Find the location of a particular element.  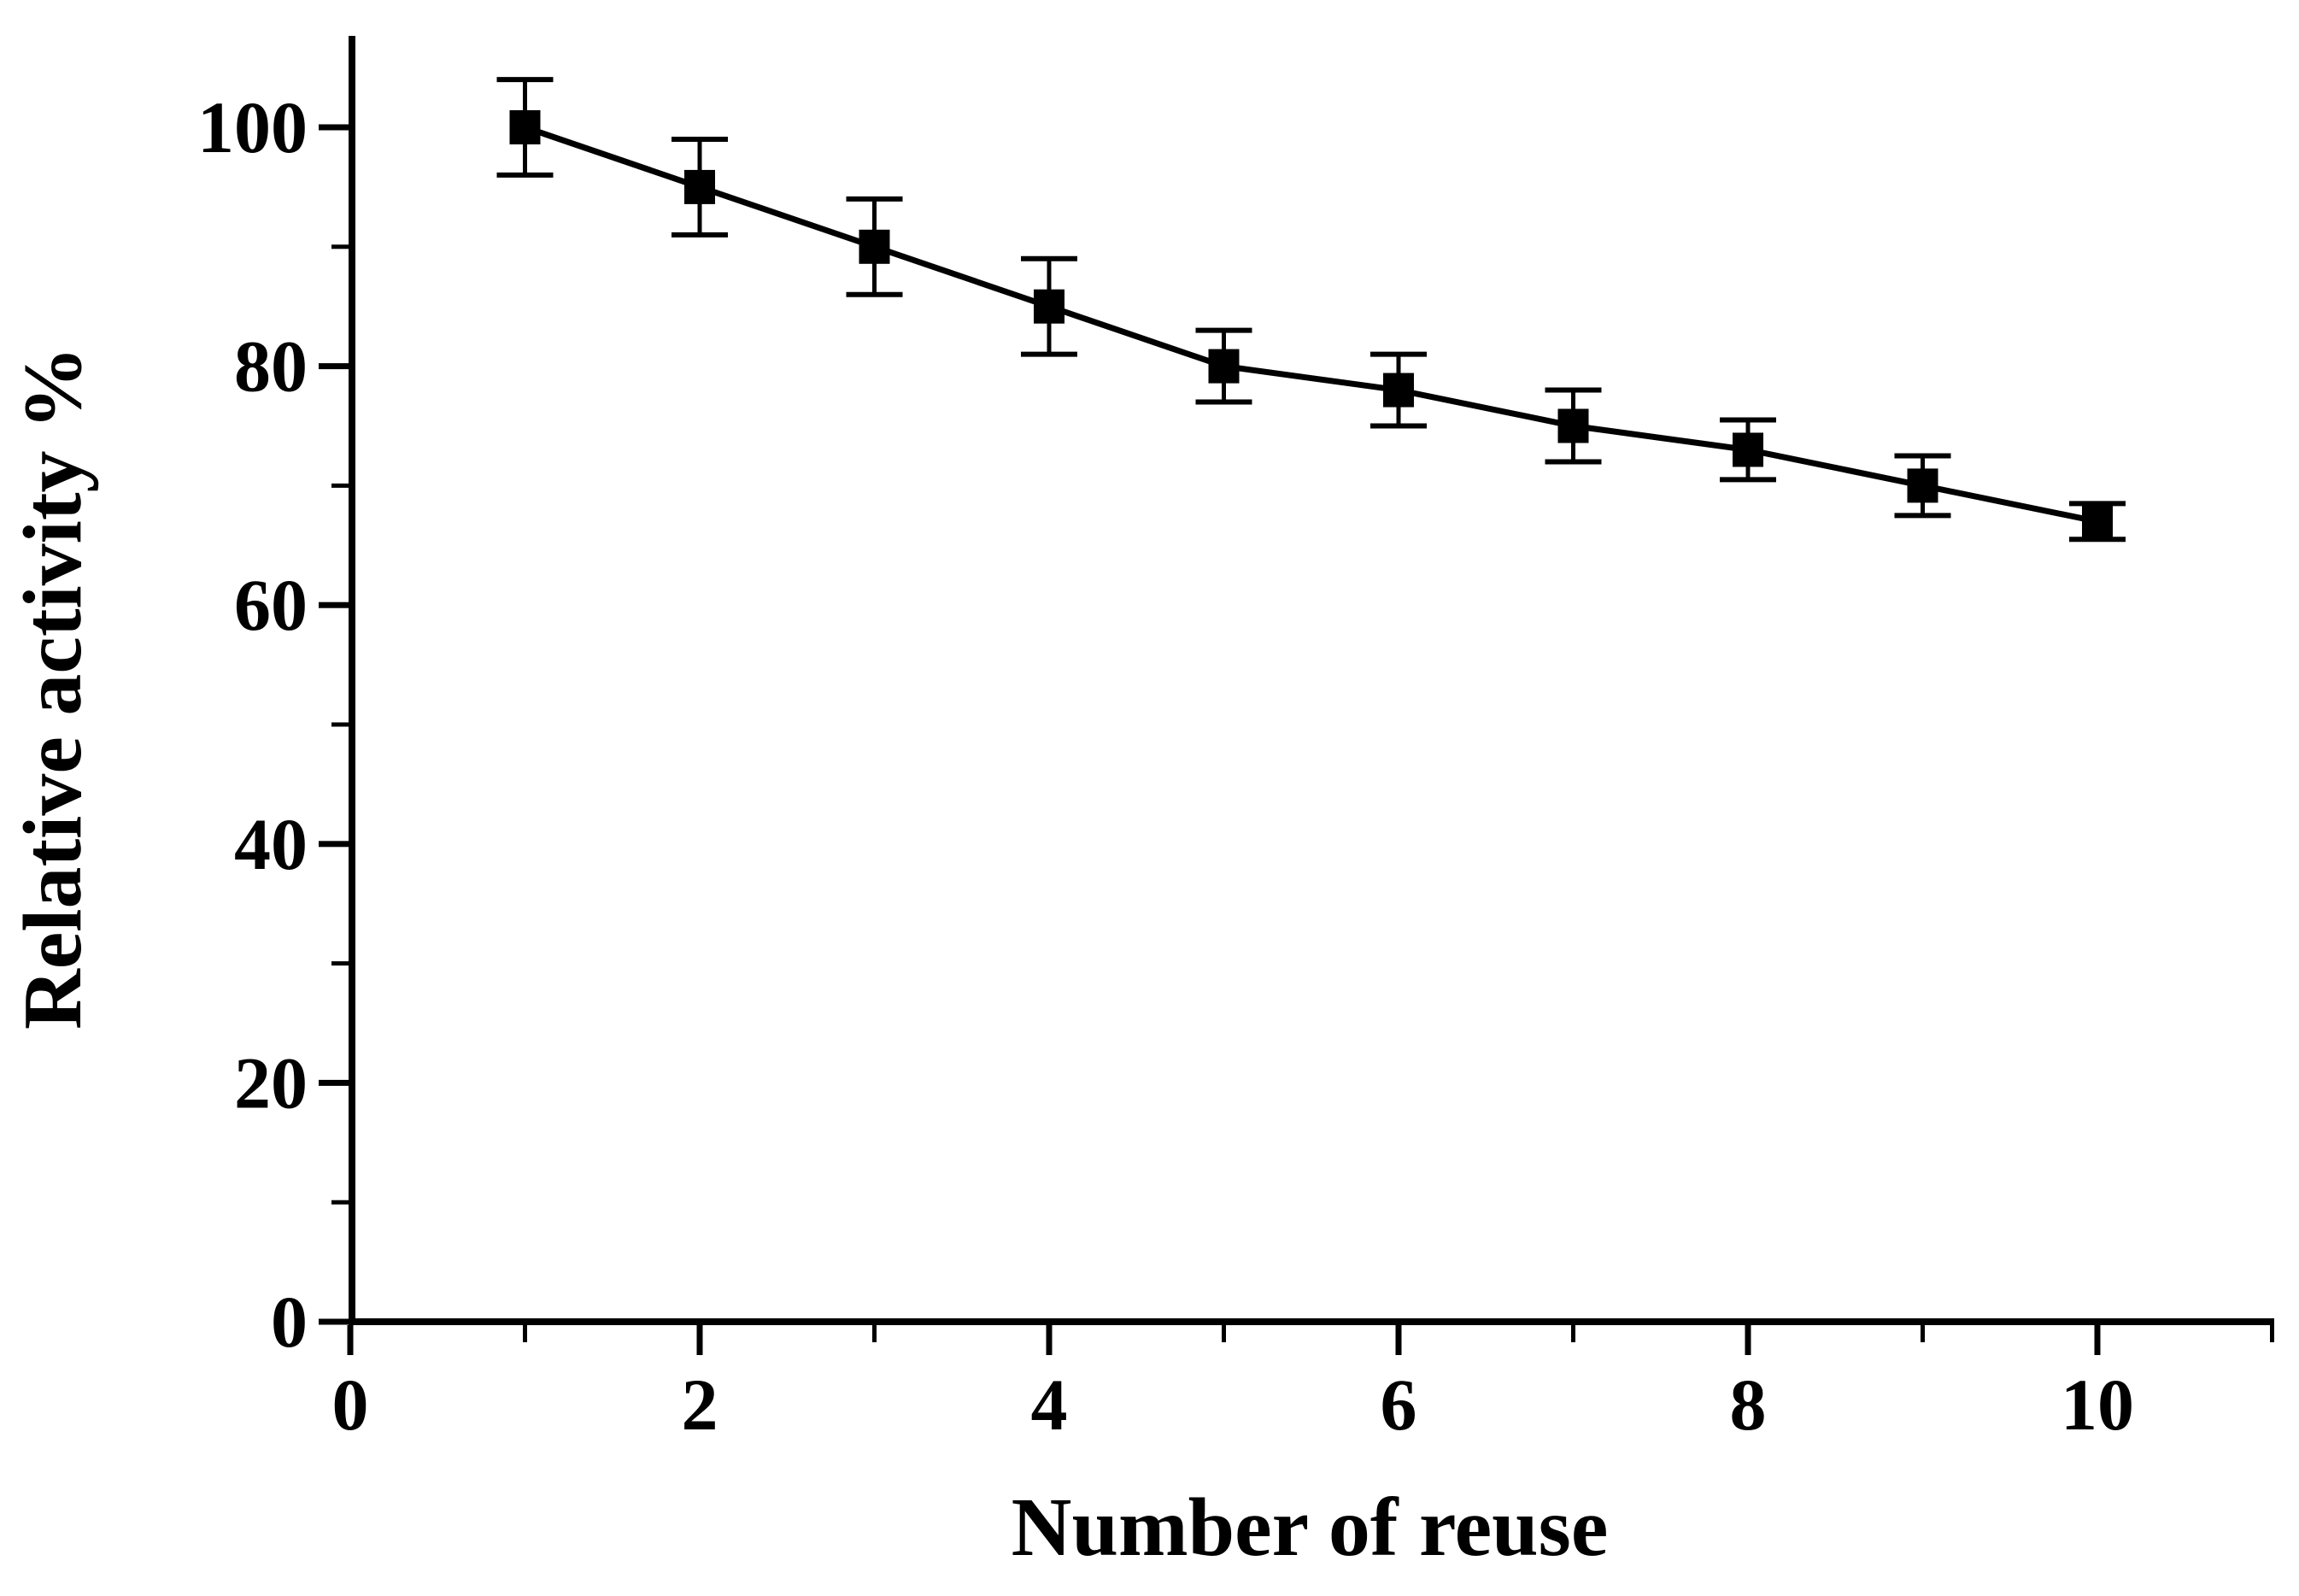

y-tick-label: 100 is located at coordinates (253, 127).